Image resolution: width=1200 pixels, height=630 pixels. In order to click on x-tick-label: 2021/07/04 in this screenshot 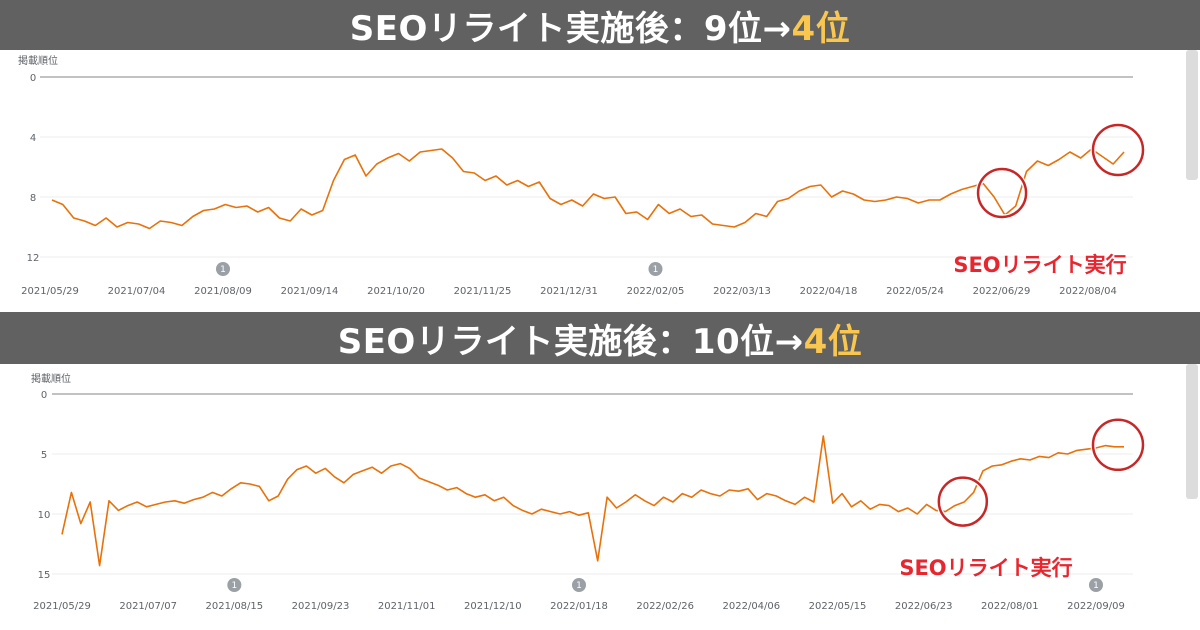, I will do `click(137, 291)`.